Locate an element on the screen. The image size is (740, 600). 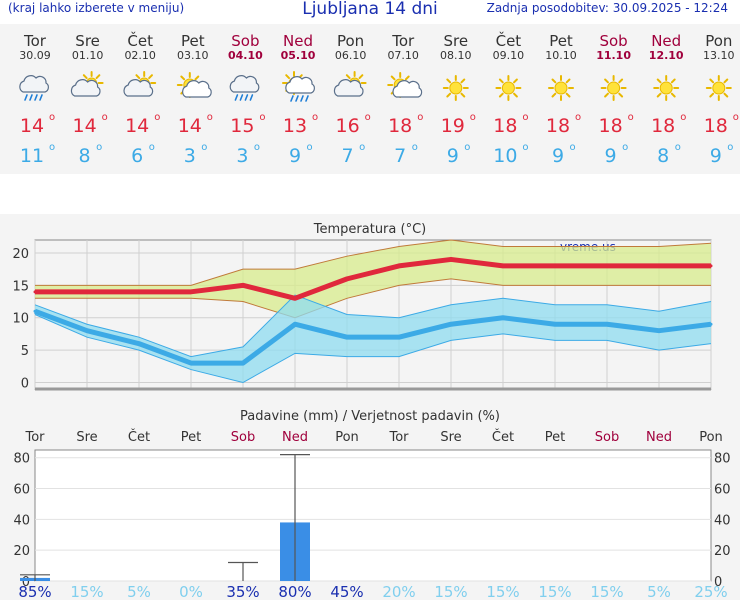
day-name: Tor is located at coordinates (403, 41).